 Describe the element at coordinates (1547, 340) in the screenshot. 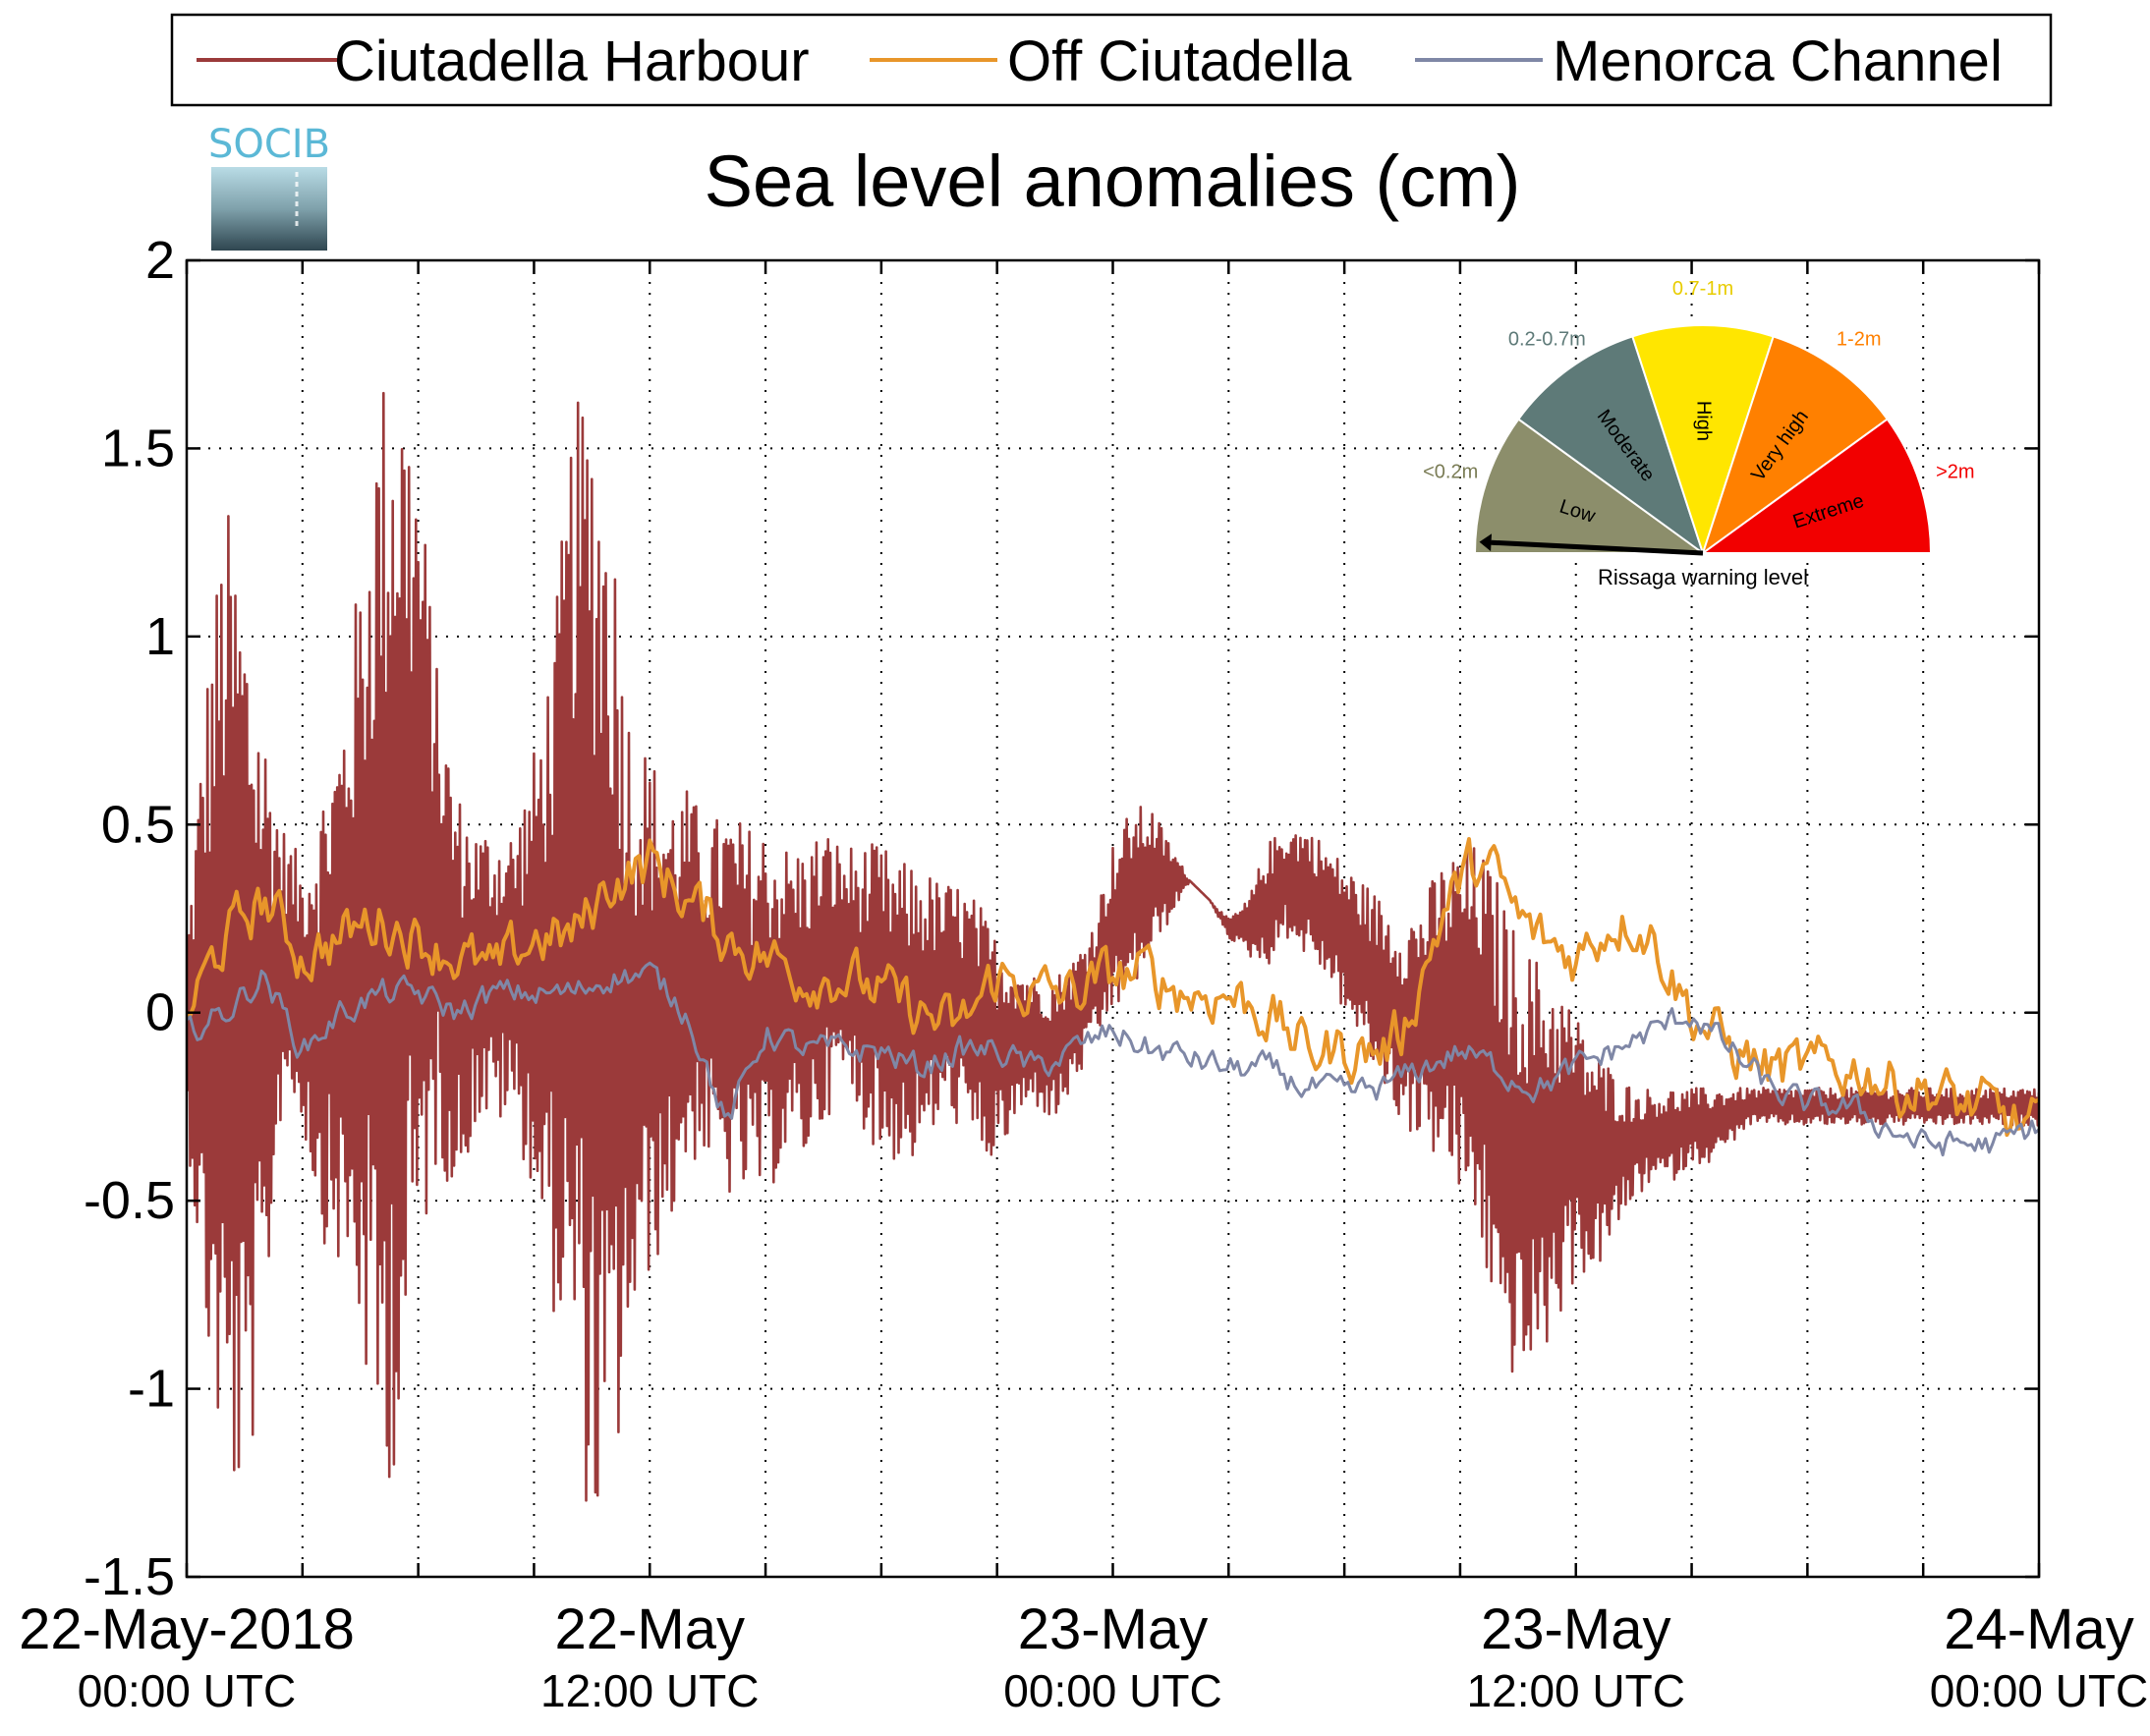

I see `gauge-range-label: 0.2-0.7m` at that location.